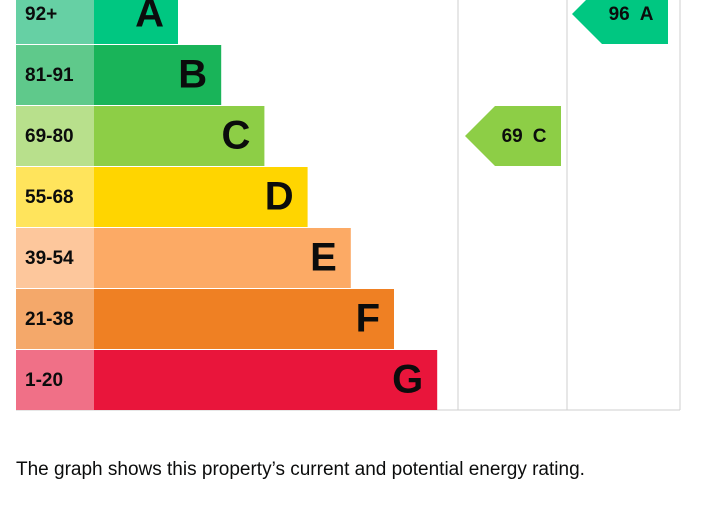 The height and width of the screenshot is (520, 705). Describe the element at coordinates (407, 380) in the screenshot. I see `rating-letter: G` at that location.